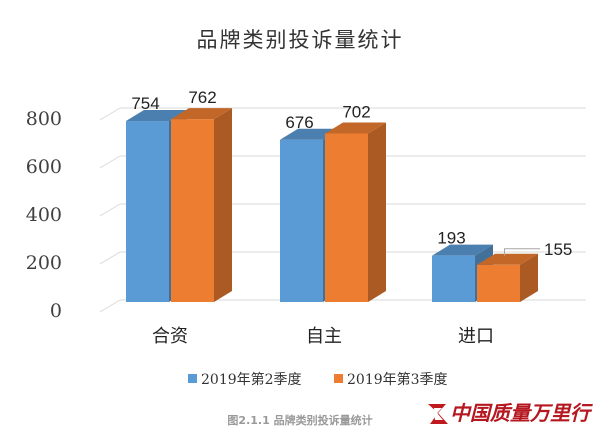 The height and width of the screenshot is (439, 600). Describe the element at coordinates (397, 379) in the screenshot. I see `legend-label: 2019年第3季度` at that location.